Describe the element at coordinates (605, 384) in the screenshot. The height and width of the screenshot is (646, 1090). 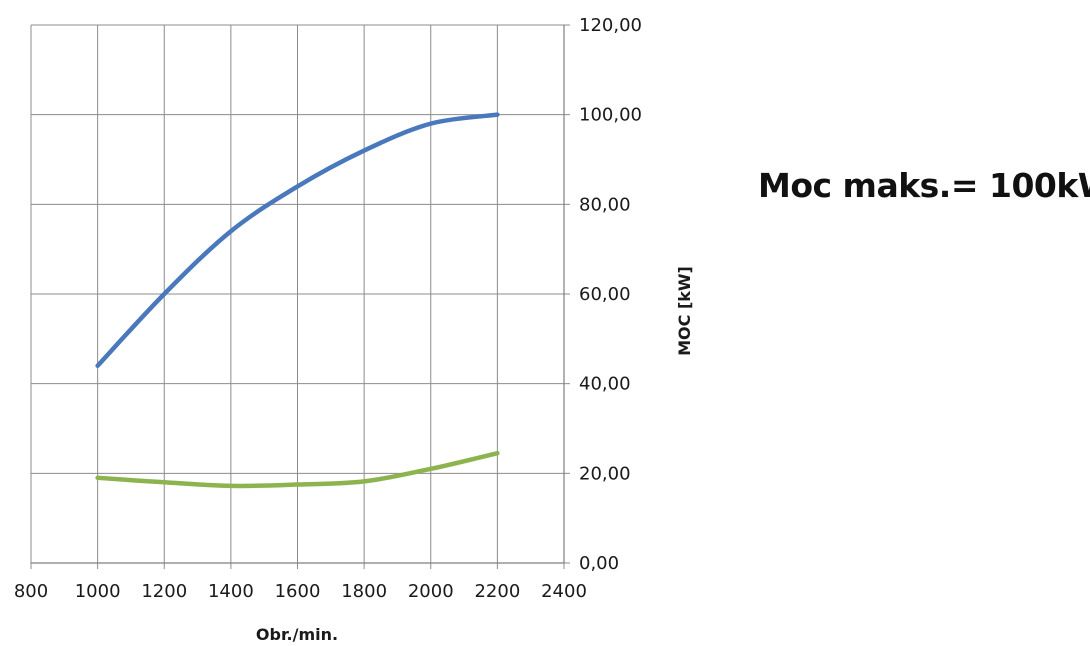
I see `y-tick-label: 40,00` at that location.